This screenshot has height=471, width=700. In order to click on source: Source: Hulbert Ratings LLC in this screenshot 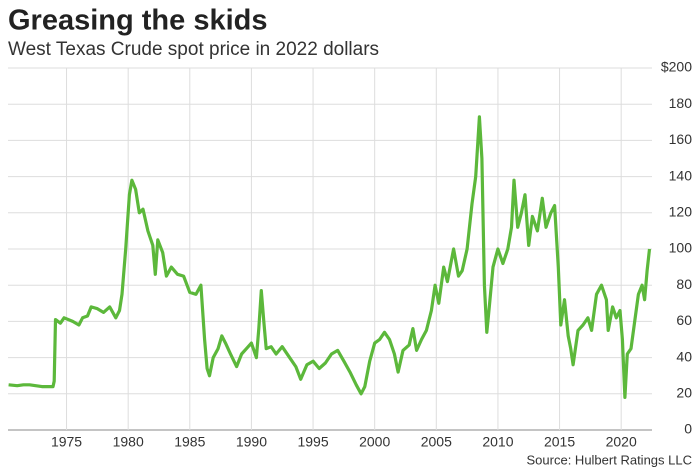, I will do `click(609, 459)`.